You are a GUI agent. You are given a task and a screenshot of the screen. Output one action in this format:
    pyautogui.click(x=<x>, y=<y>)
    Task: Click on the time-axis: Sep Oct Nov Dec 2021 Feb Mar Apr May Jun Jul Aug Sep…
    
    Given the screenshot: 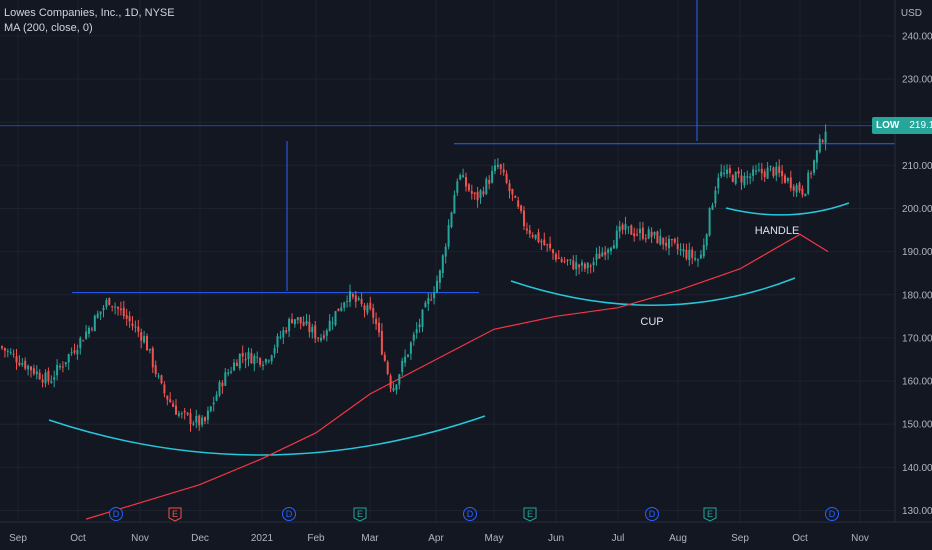 What is the action you would take?
    pyautogui.click(x=466, y=532)
    